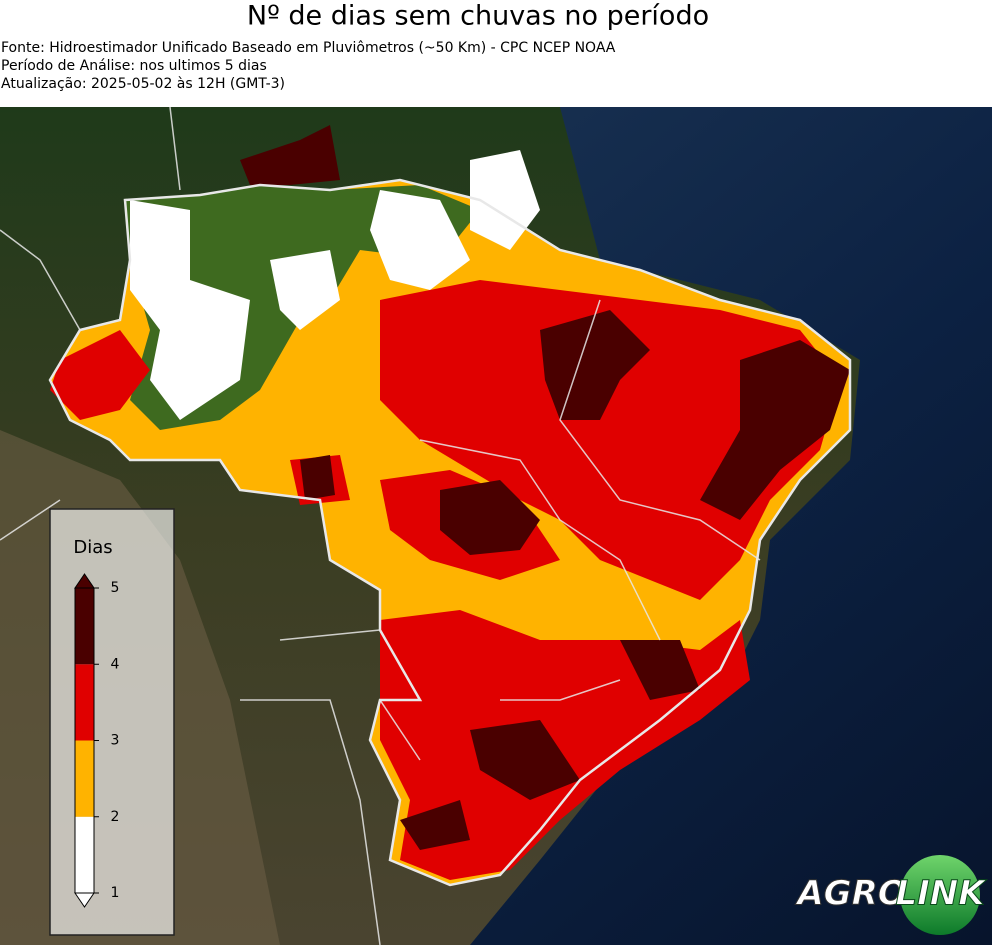 The width and height of the screenshot is (992, 945). I want to click on logo-right: LINK, so click(941, 894).